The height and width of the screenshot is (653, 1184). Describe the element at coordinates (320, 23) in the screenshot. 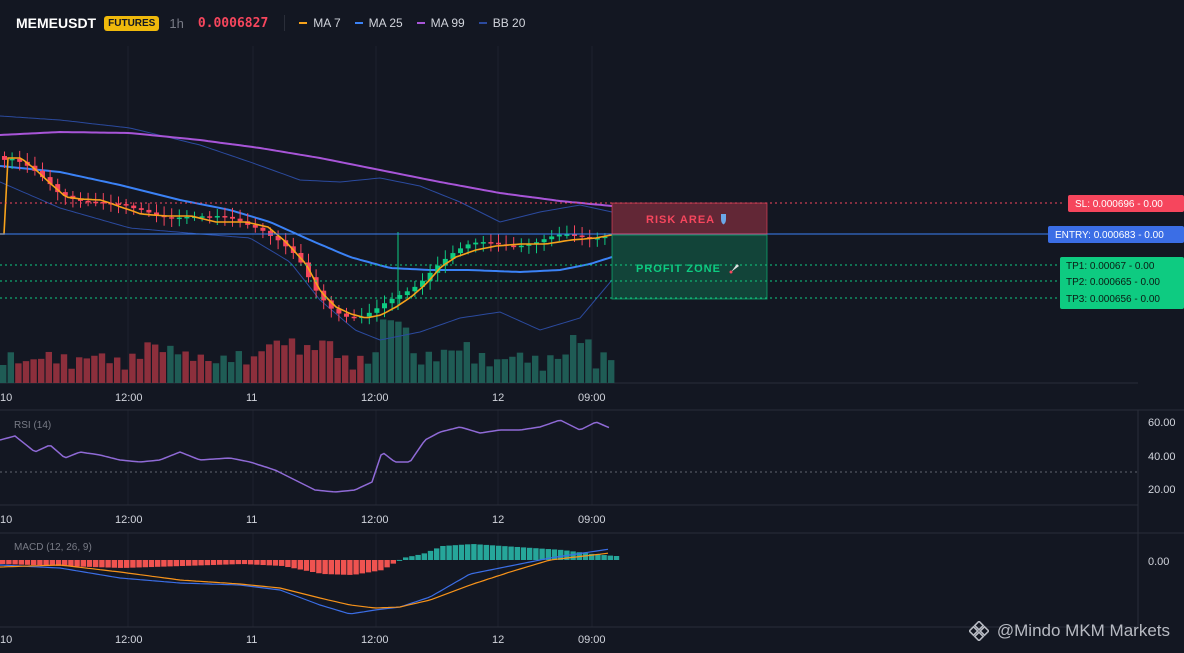

I see `legend-ma7: MA 7` at that location.